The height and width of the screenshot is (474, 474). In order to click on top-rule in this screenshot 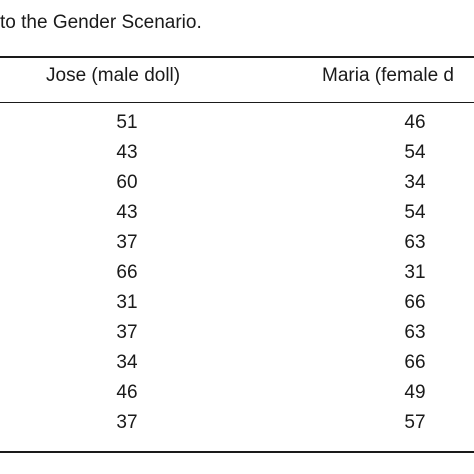, I will do `click(237, 57)`.